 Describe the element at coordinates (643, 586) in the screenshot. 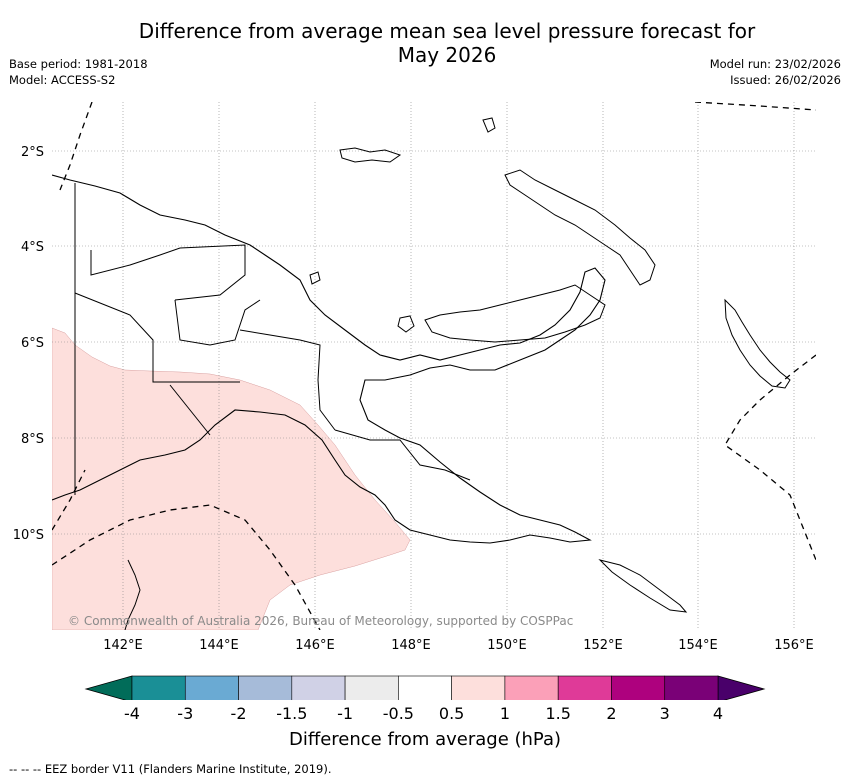

I see `coastline-islands-south` at that location.